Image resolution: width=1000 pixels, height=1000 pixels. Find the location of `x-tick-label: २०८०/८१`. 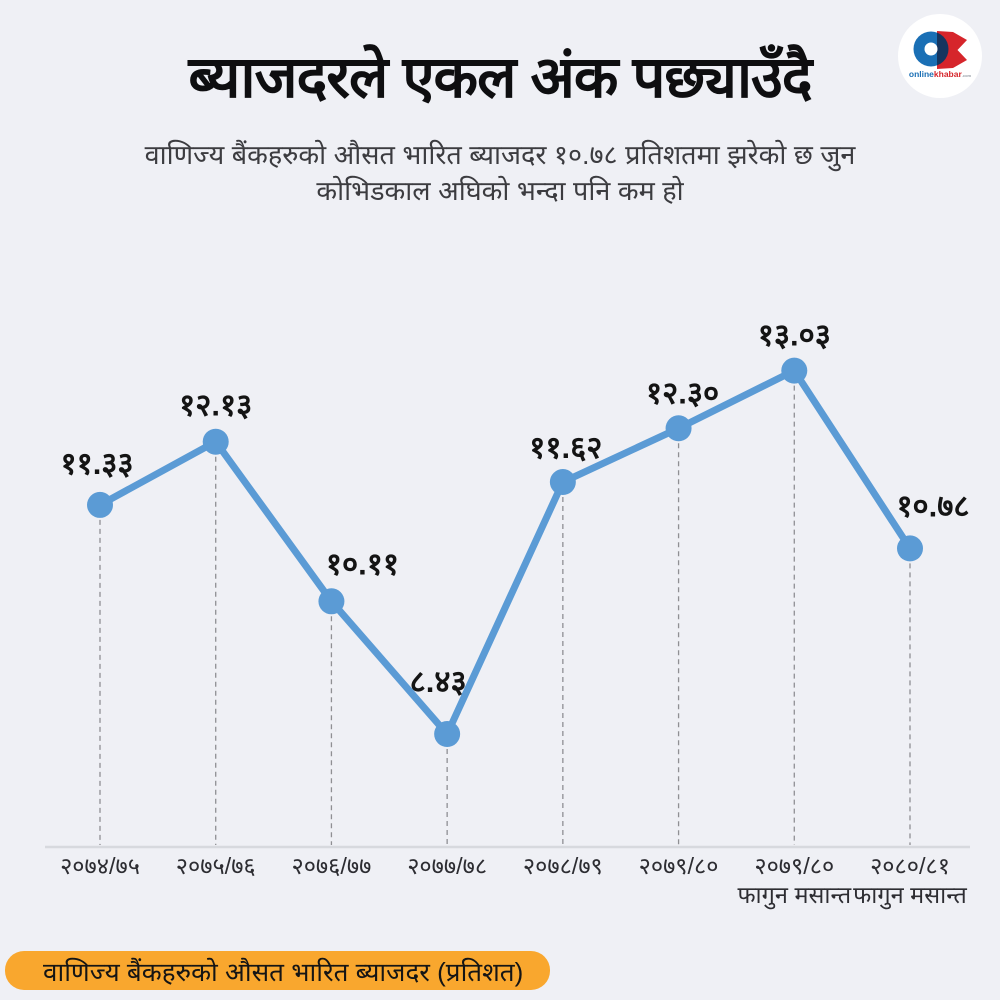

x-tick-label: २०८०/८१ is located at coordinates (910, 866).